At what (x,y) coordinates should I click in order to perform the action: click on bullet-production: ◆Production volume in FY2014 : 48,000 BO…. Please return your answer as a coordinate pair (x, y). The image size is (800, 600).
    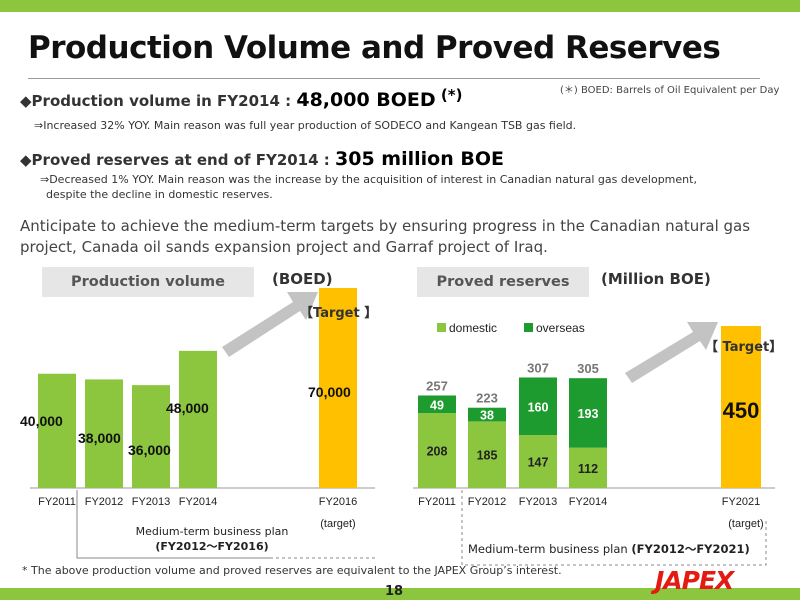
    Looking at the image, I should click on (241, 98).